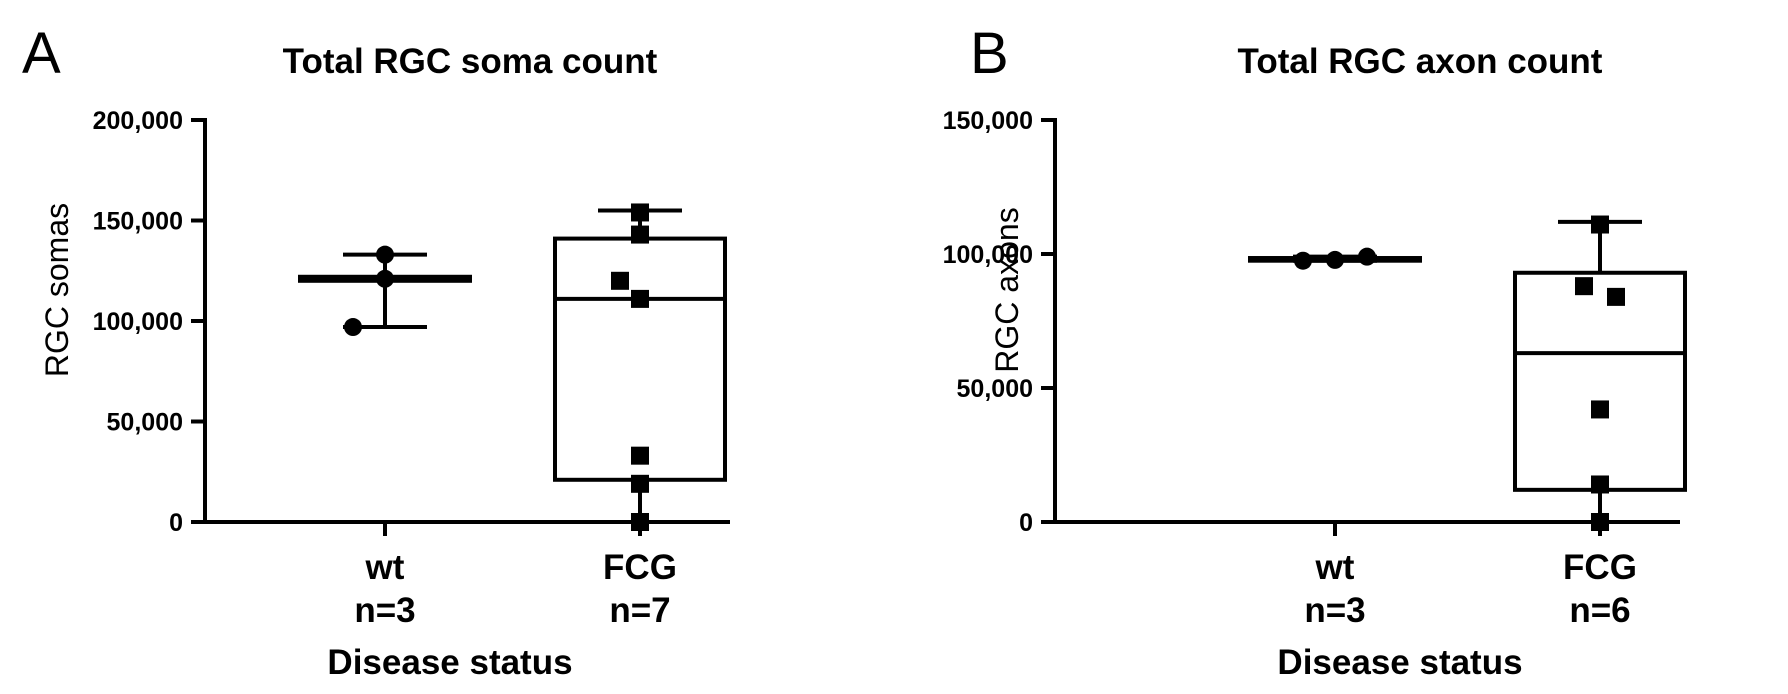 Image resolution: width=1788 pixels, height=694 pixels. I want to click on panel-letter-a: A, so click(41, 53).